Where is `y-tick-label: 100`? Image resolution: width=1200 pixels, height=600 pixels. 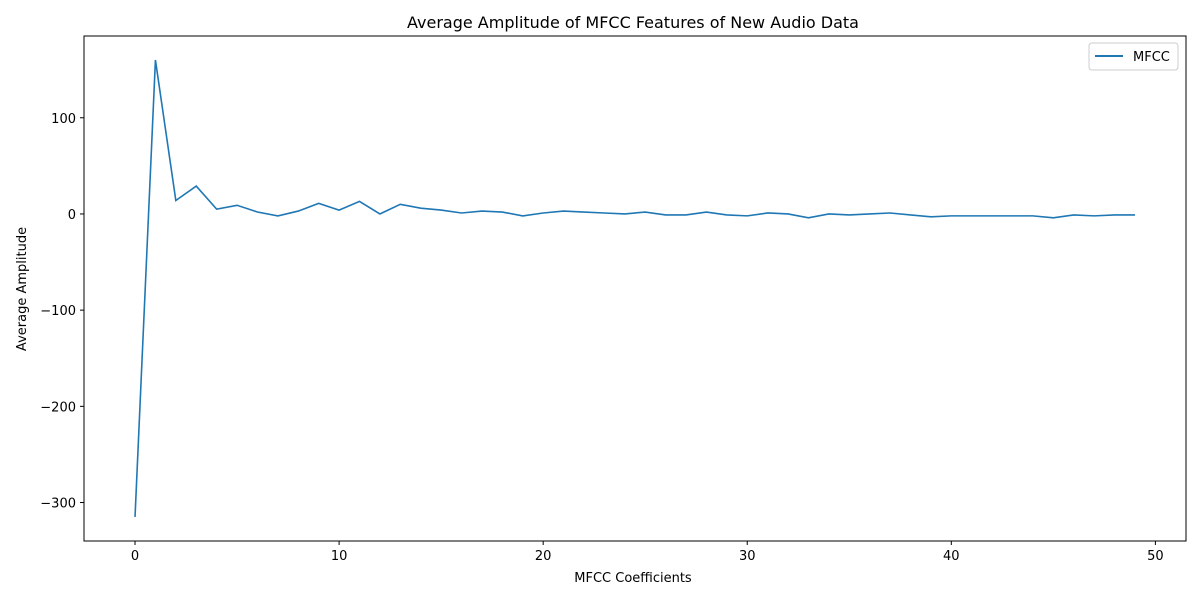
y-tick-label: 100 is located at coordinates (63, 119).